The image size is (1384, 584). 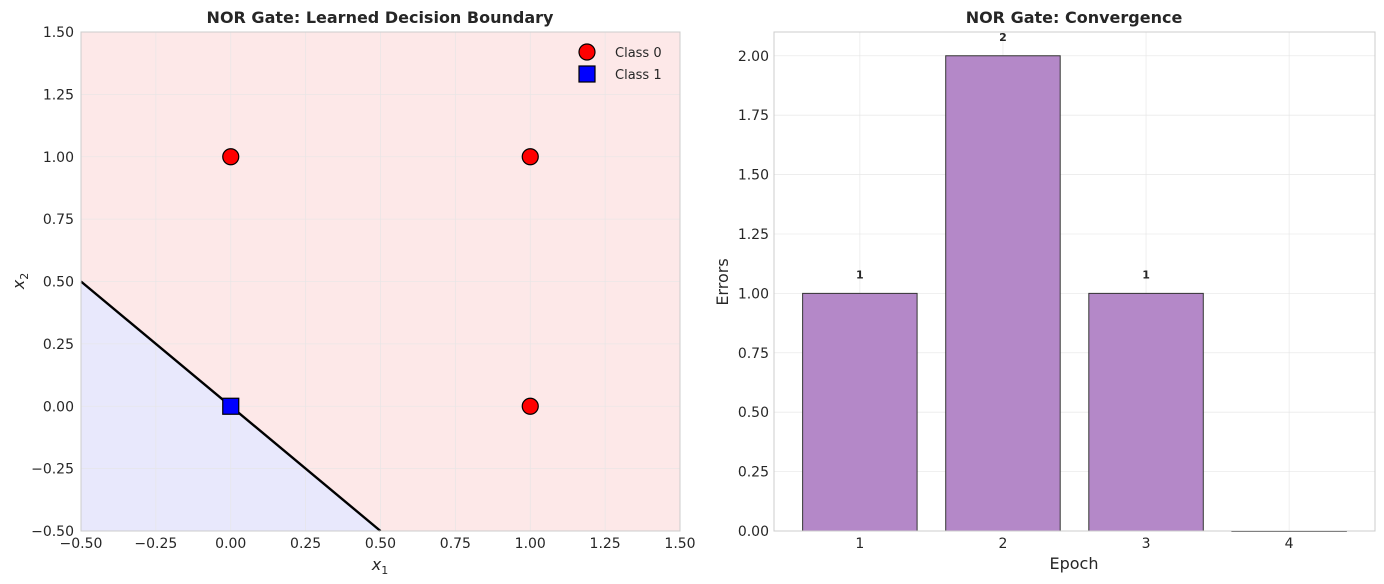 What do you see at coordinates (81, 544) in the screenshot?
I see `x-tick-label: −0.50` at bounding box center [81, 544].